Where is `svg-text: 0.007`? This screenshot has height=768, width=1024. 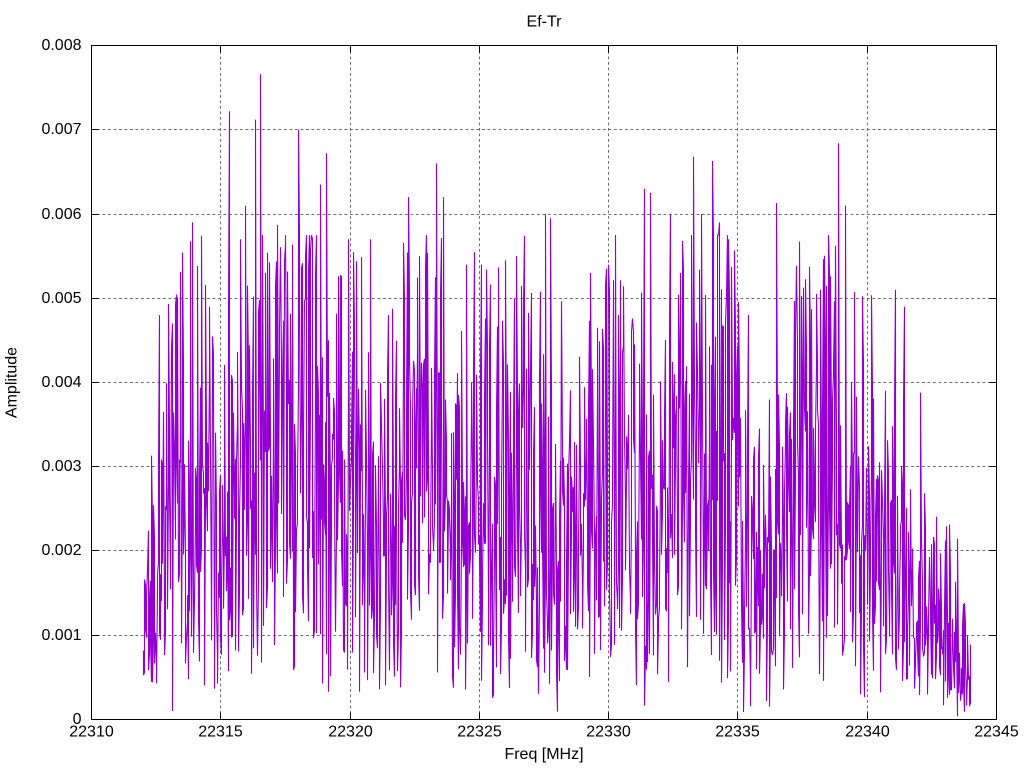 svg-text: 0.007 is located at coordinates (61, 129).